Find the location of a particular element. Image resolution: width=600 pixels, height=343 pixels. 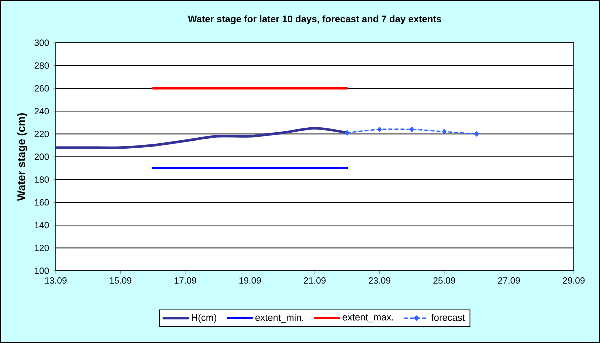

legend-label: forecast is located at coordinates (449, 318).